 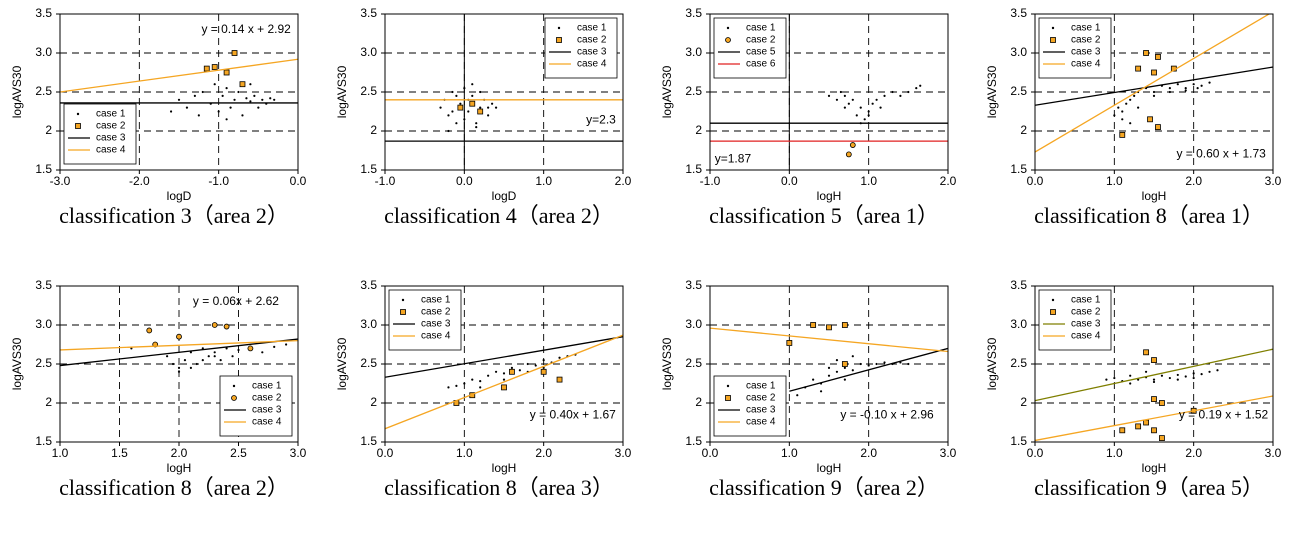 I want to click on annotation: y = -0.10 x + 2.96, so click(x=887, y=415).